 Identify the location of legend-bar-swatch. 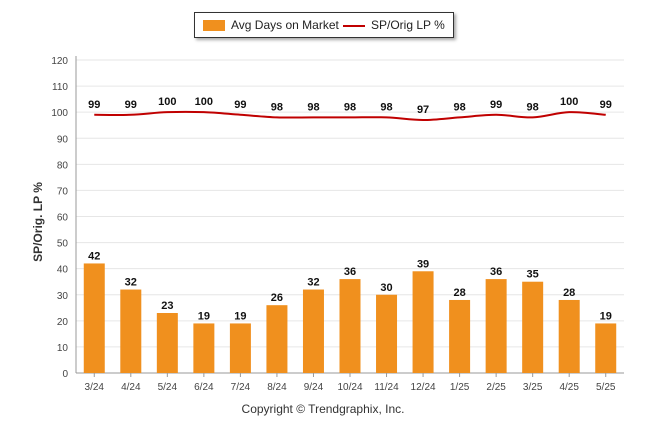
(214, 25).